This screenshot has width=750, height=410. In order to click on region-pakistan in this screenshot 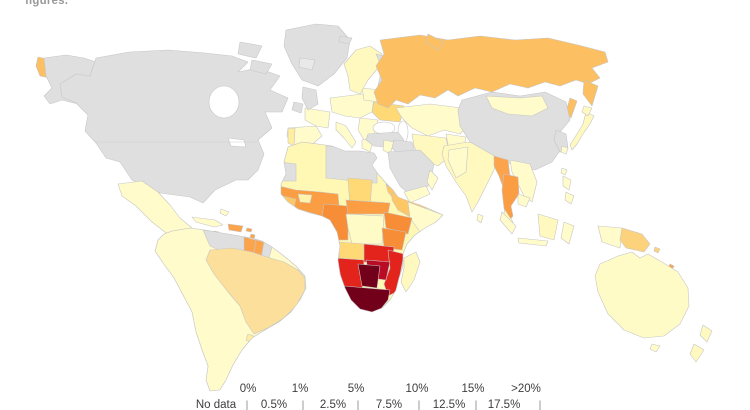, I will do `click(458, 162)`.